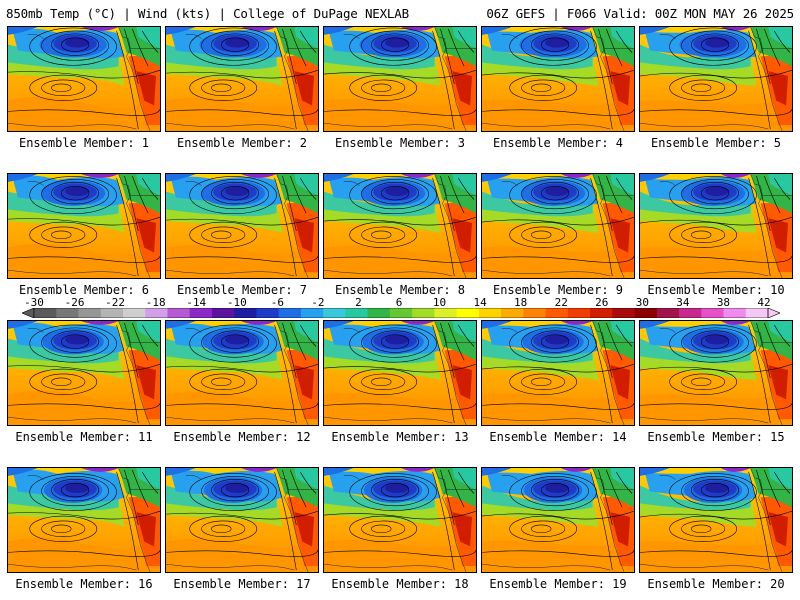  Describe the element at coordinates (716, 437) in the screenshot. I see `ensemble-member-caption: Ensemble Member: 15` at that location.